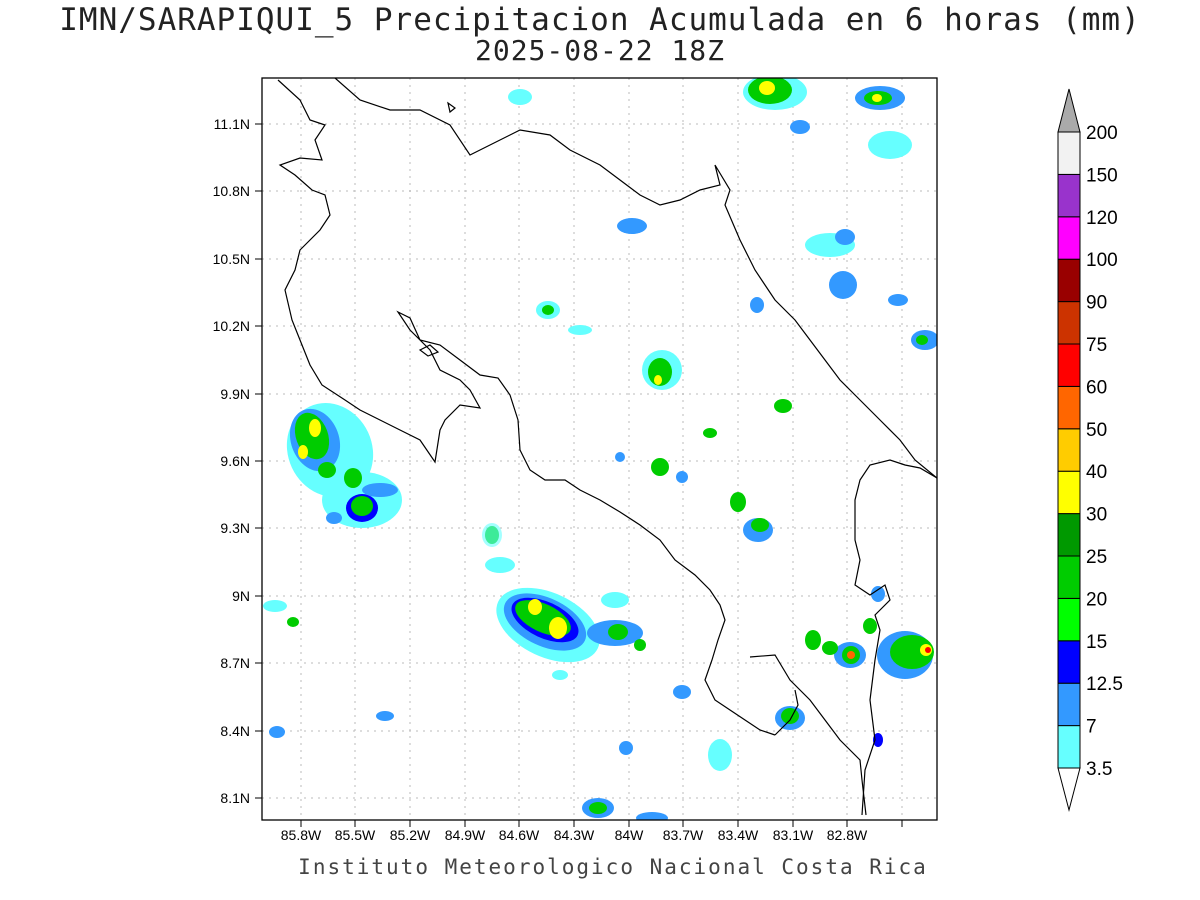 Image resolution: width=1200 pixels, height=900 pixels. What do you see at coordinates (344, 465) in the screenshot?
I see `rain-cluster-guanacaste` at bounding box center [344, 465].